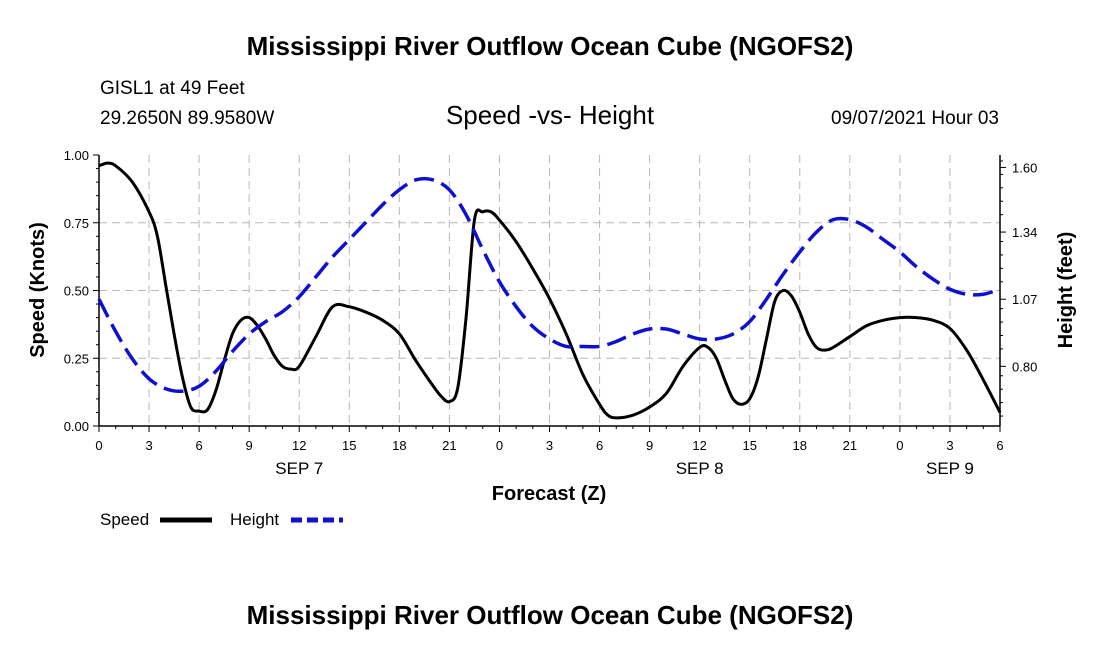 The height and width of the screenshot is (650, 1100). What do you see at coordinates (76, 155) in the screenshot?
I see `y-tick-label: 1.00` at bounding box center [76, 155].